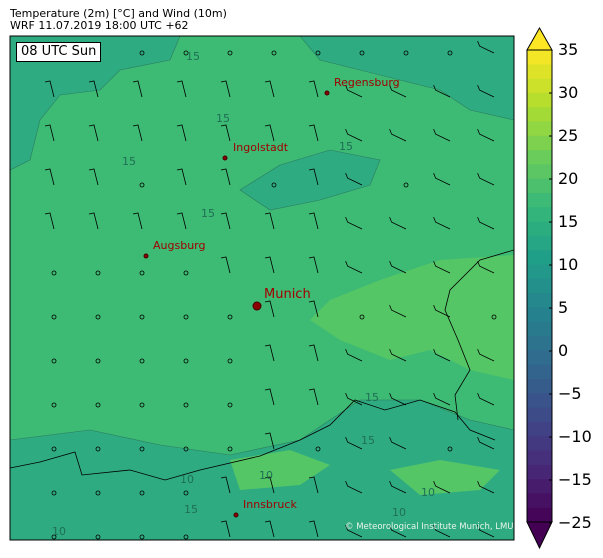  What do you see at coordinates (118, 13) in the screenshot?
I see `chart-title: Temperature (2m) [°C] and Wind (10m)` at bounding box center [118, 13].